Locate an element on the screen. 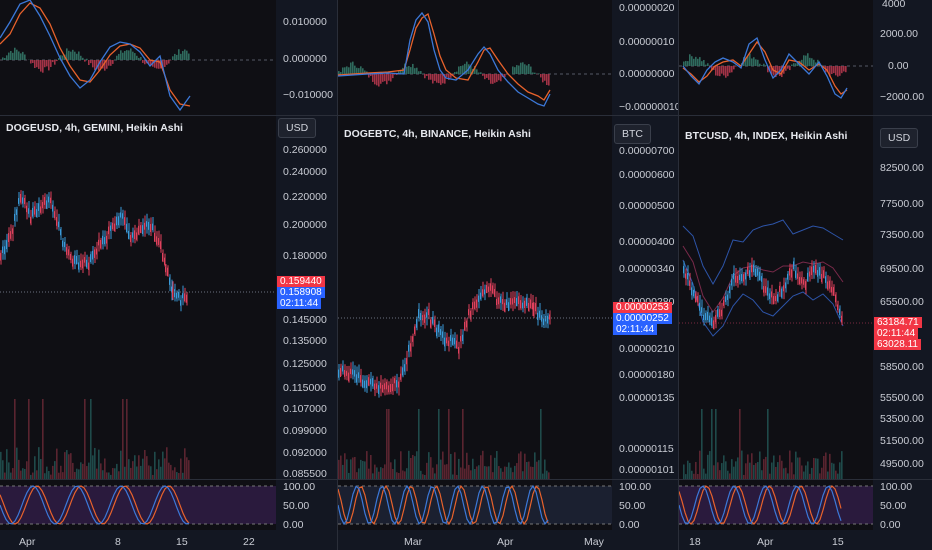 Image resolution: width=932 pixels, height=550 pixels. price-tick: 77500.00 is located at coordinates (902, 204).